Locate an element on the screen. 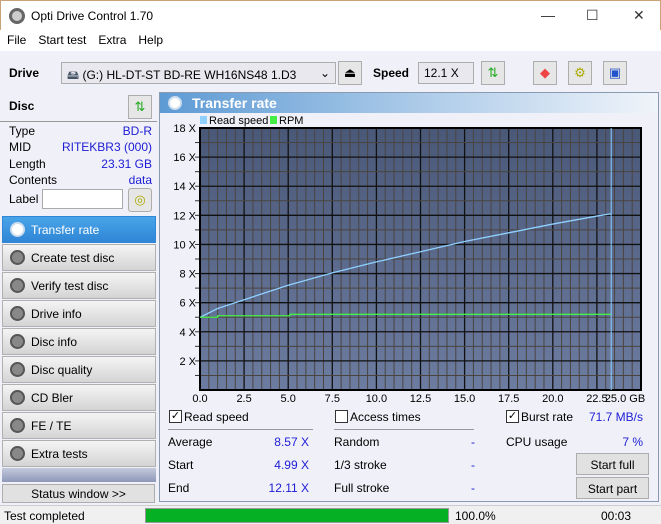 The height and width of the screenshot is (524, 661). refresh-icon: ⇅ is located at coordinates (493, 73).